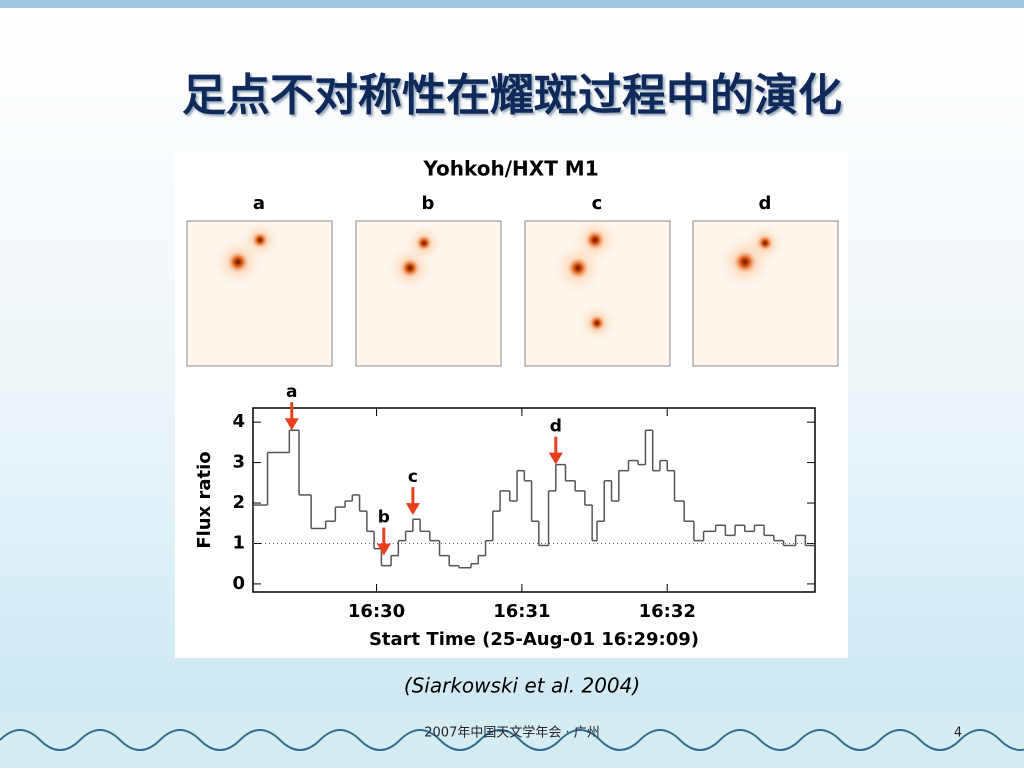 The image size is (1024, 772). What do you see at coordinates (238, 542) in the screenshot?
I see `y-tick-label: 1` at bounding box center [238, 542].